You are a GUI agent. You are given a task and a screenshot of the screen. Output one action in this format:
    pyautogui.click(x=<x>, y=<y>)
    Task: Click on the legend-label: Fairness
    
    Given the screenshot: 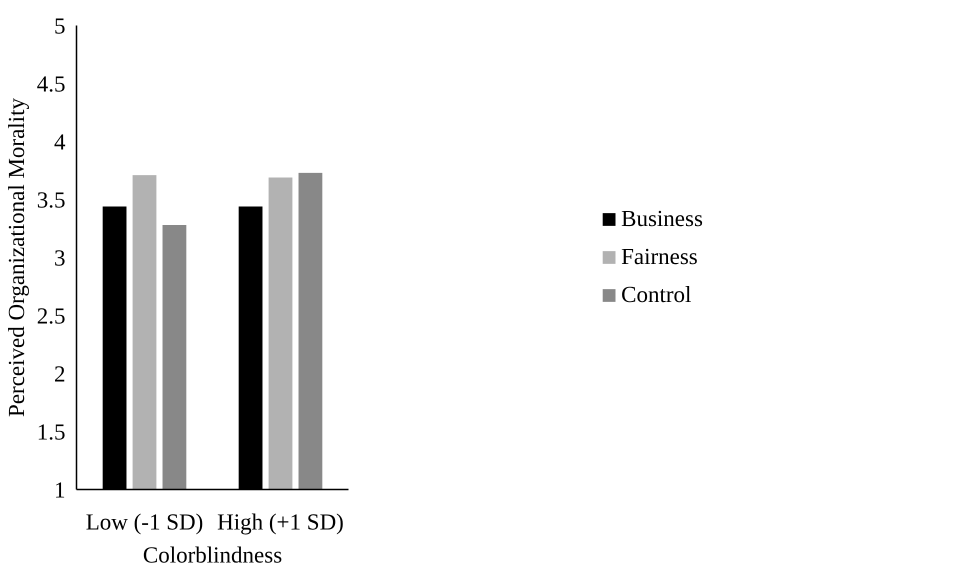 What is the action you would take?
    pyautogui.click(x=659, y=257)
    